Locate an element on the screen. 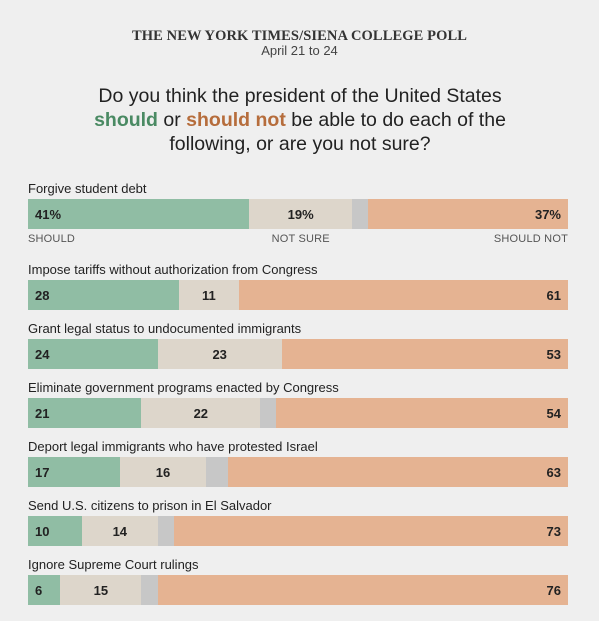 This screenshot has height=621, width=599. stacked-bar: 17 16 63 is located at coordinates (298, 472).